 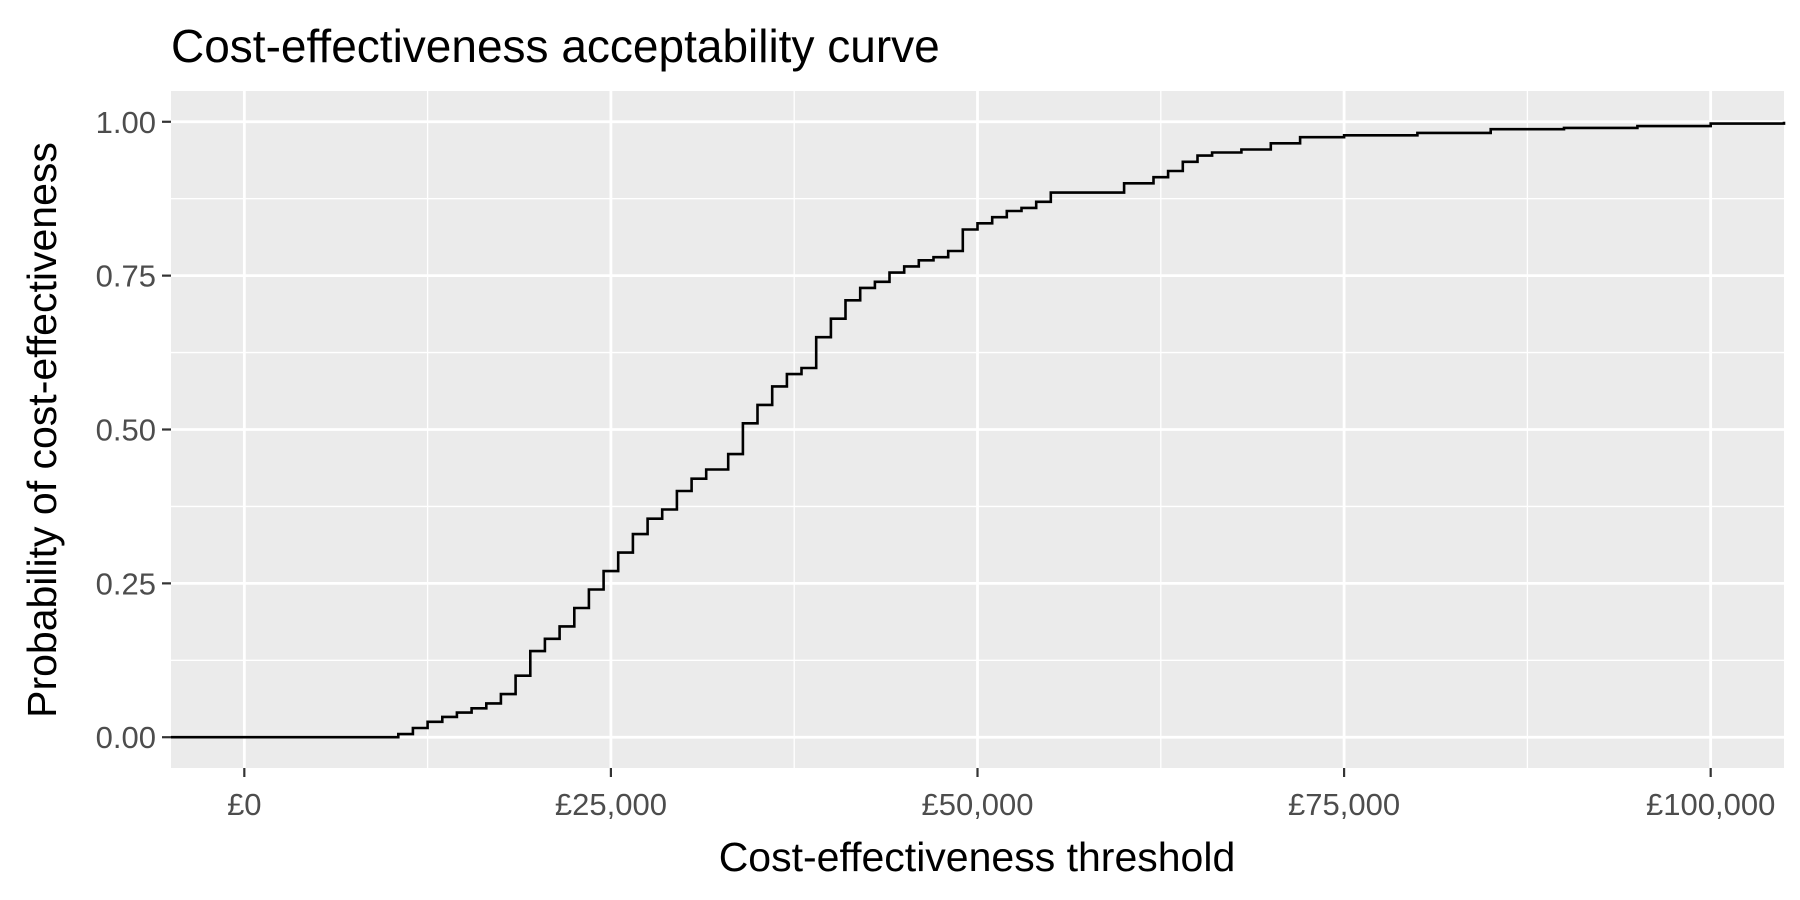 What do you see at coordinates (977, 804) in the screenshot?
I see `x-tick-label: £50,000` at bounding box center [977, 804].